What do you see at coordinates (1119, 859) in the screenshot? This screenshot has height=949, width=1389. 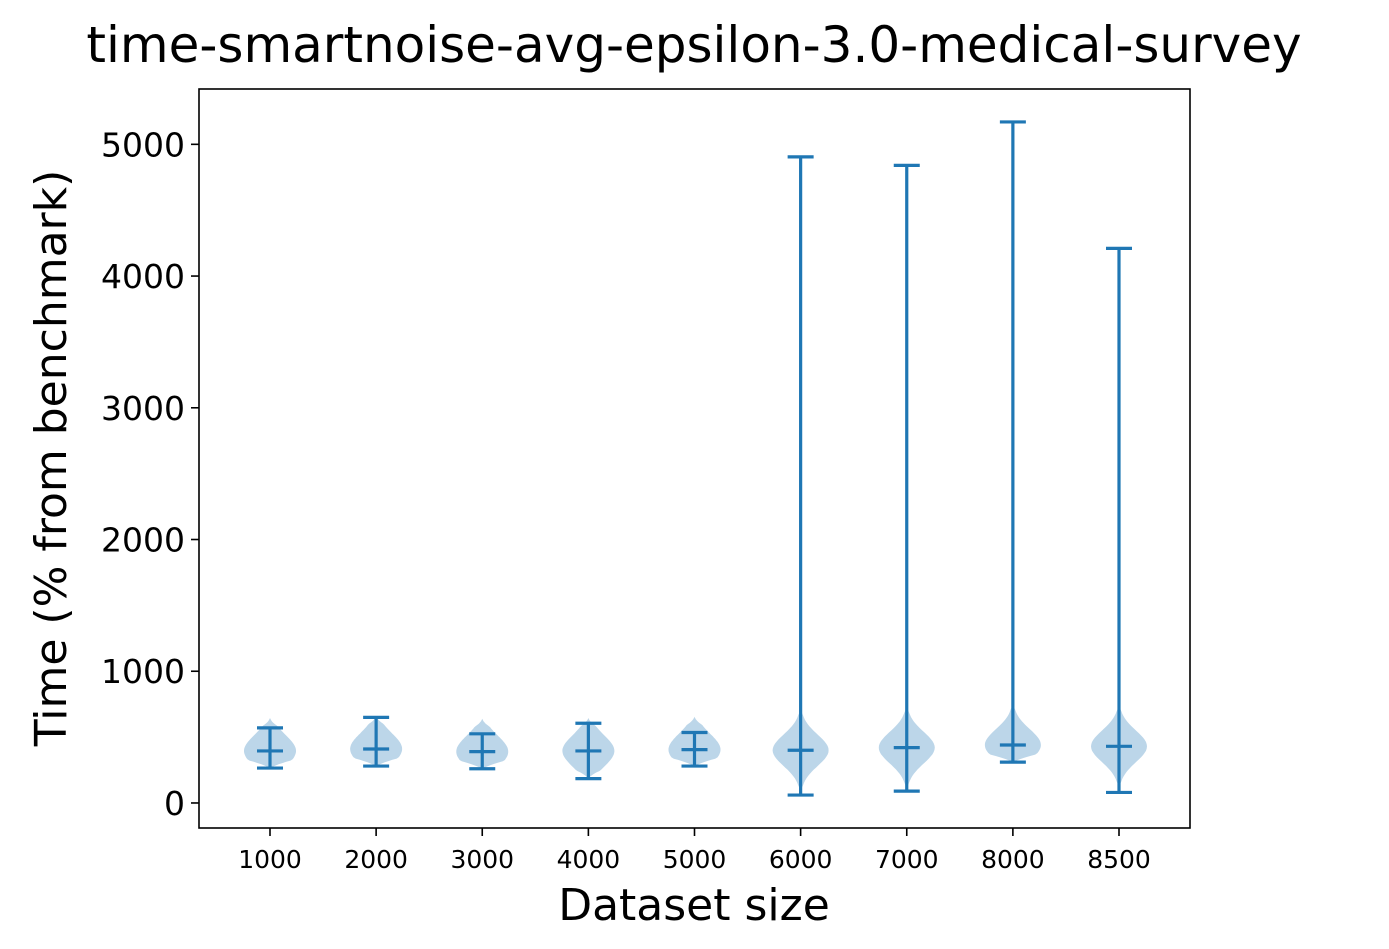 I see `x-tick-label: 8500` at bounding box center [1119, 859].